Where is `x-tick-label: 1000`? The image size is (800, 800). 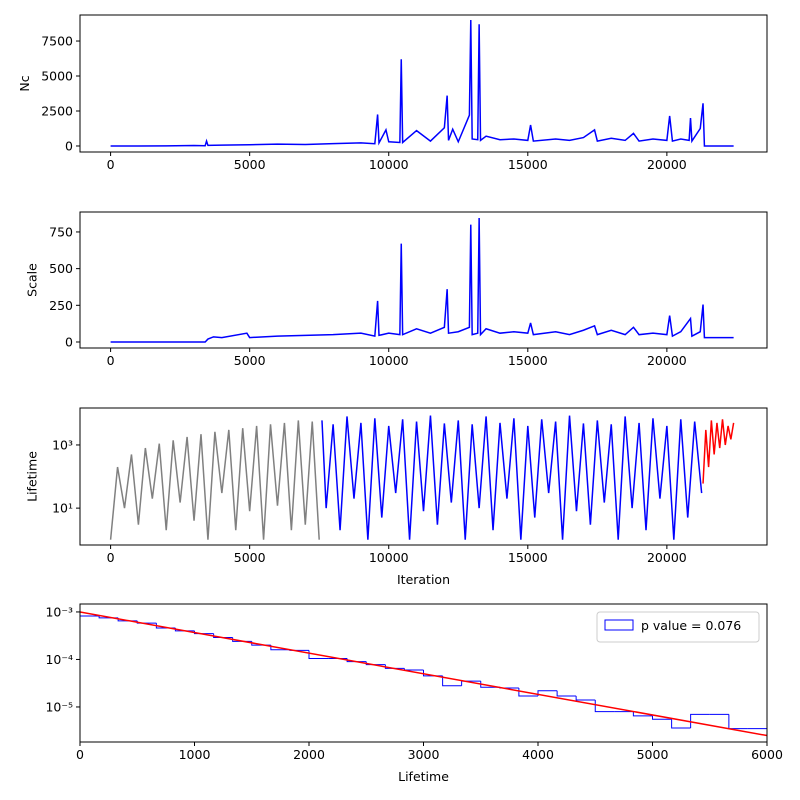
x-tick-label: 1000 is located at coordinates (195, 754).